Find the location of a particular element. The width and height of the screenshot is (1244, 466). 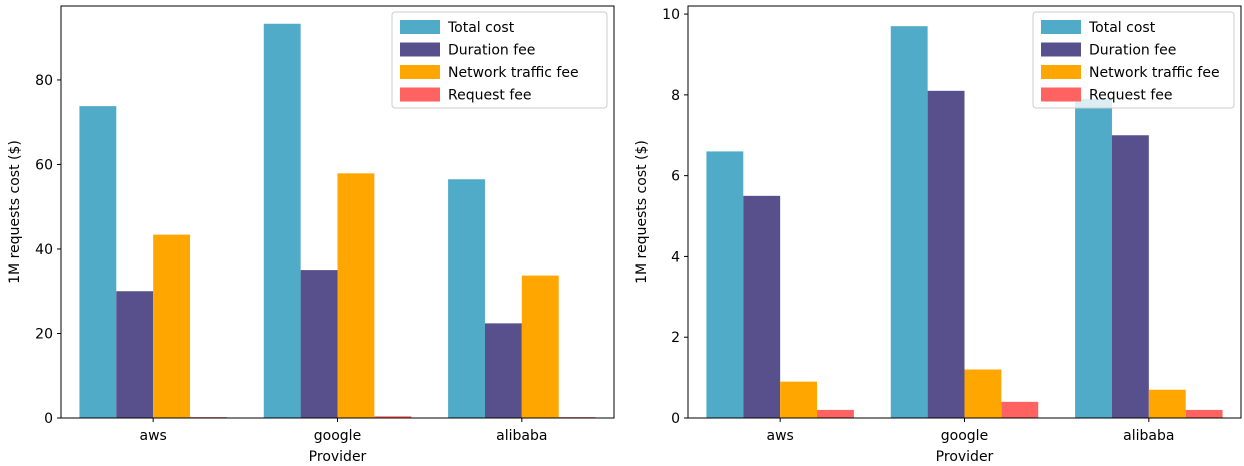

y-tick-label: 2 is located at coordinates (675, 338).